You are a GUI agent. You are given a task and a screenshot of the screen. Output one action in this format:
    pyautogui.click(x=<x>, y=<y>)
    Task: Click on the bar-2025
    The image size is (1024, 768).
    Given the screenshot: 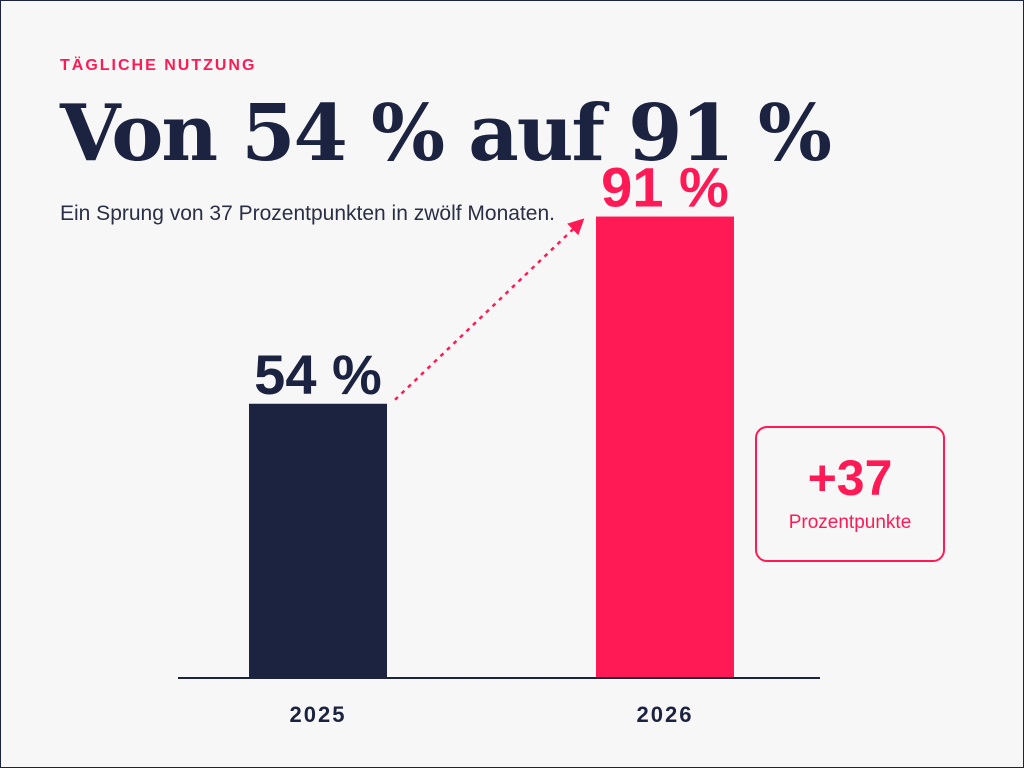 What is the action you would take?
    pyautogui.click(x=318, y=540)
    